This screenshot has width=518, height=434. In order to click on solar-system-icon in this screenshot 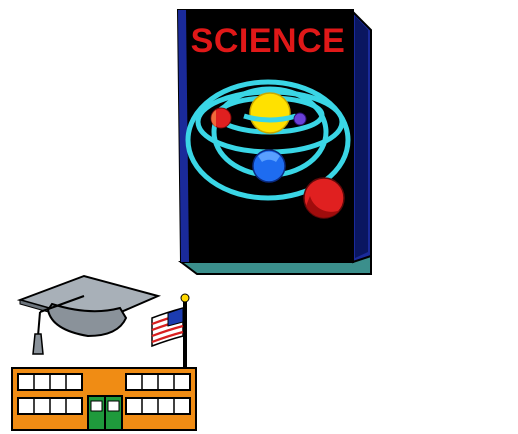, I will do `click(268, 149)`.